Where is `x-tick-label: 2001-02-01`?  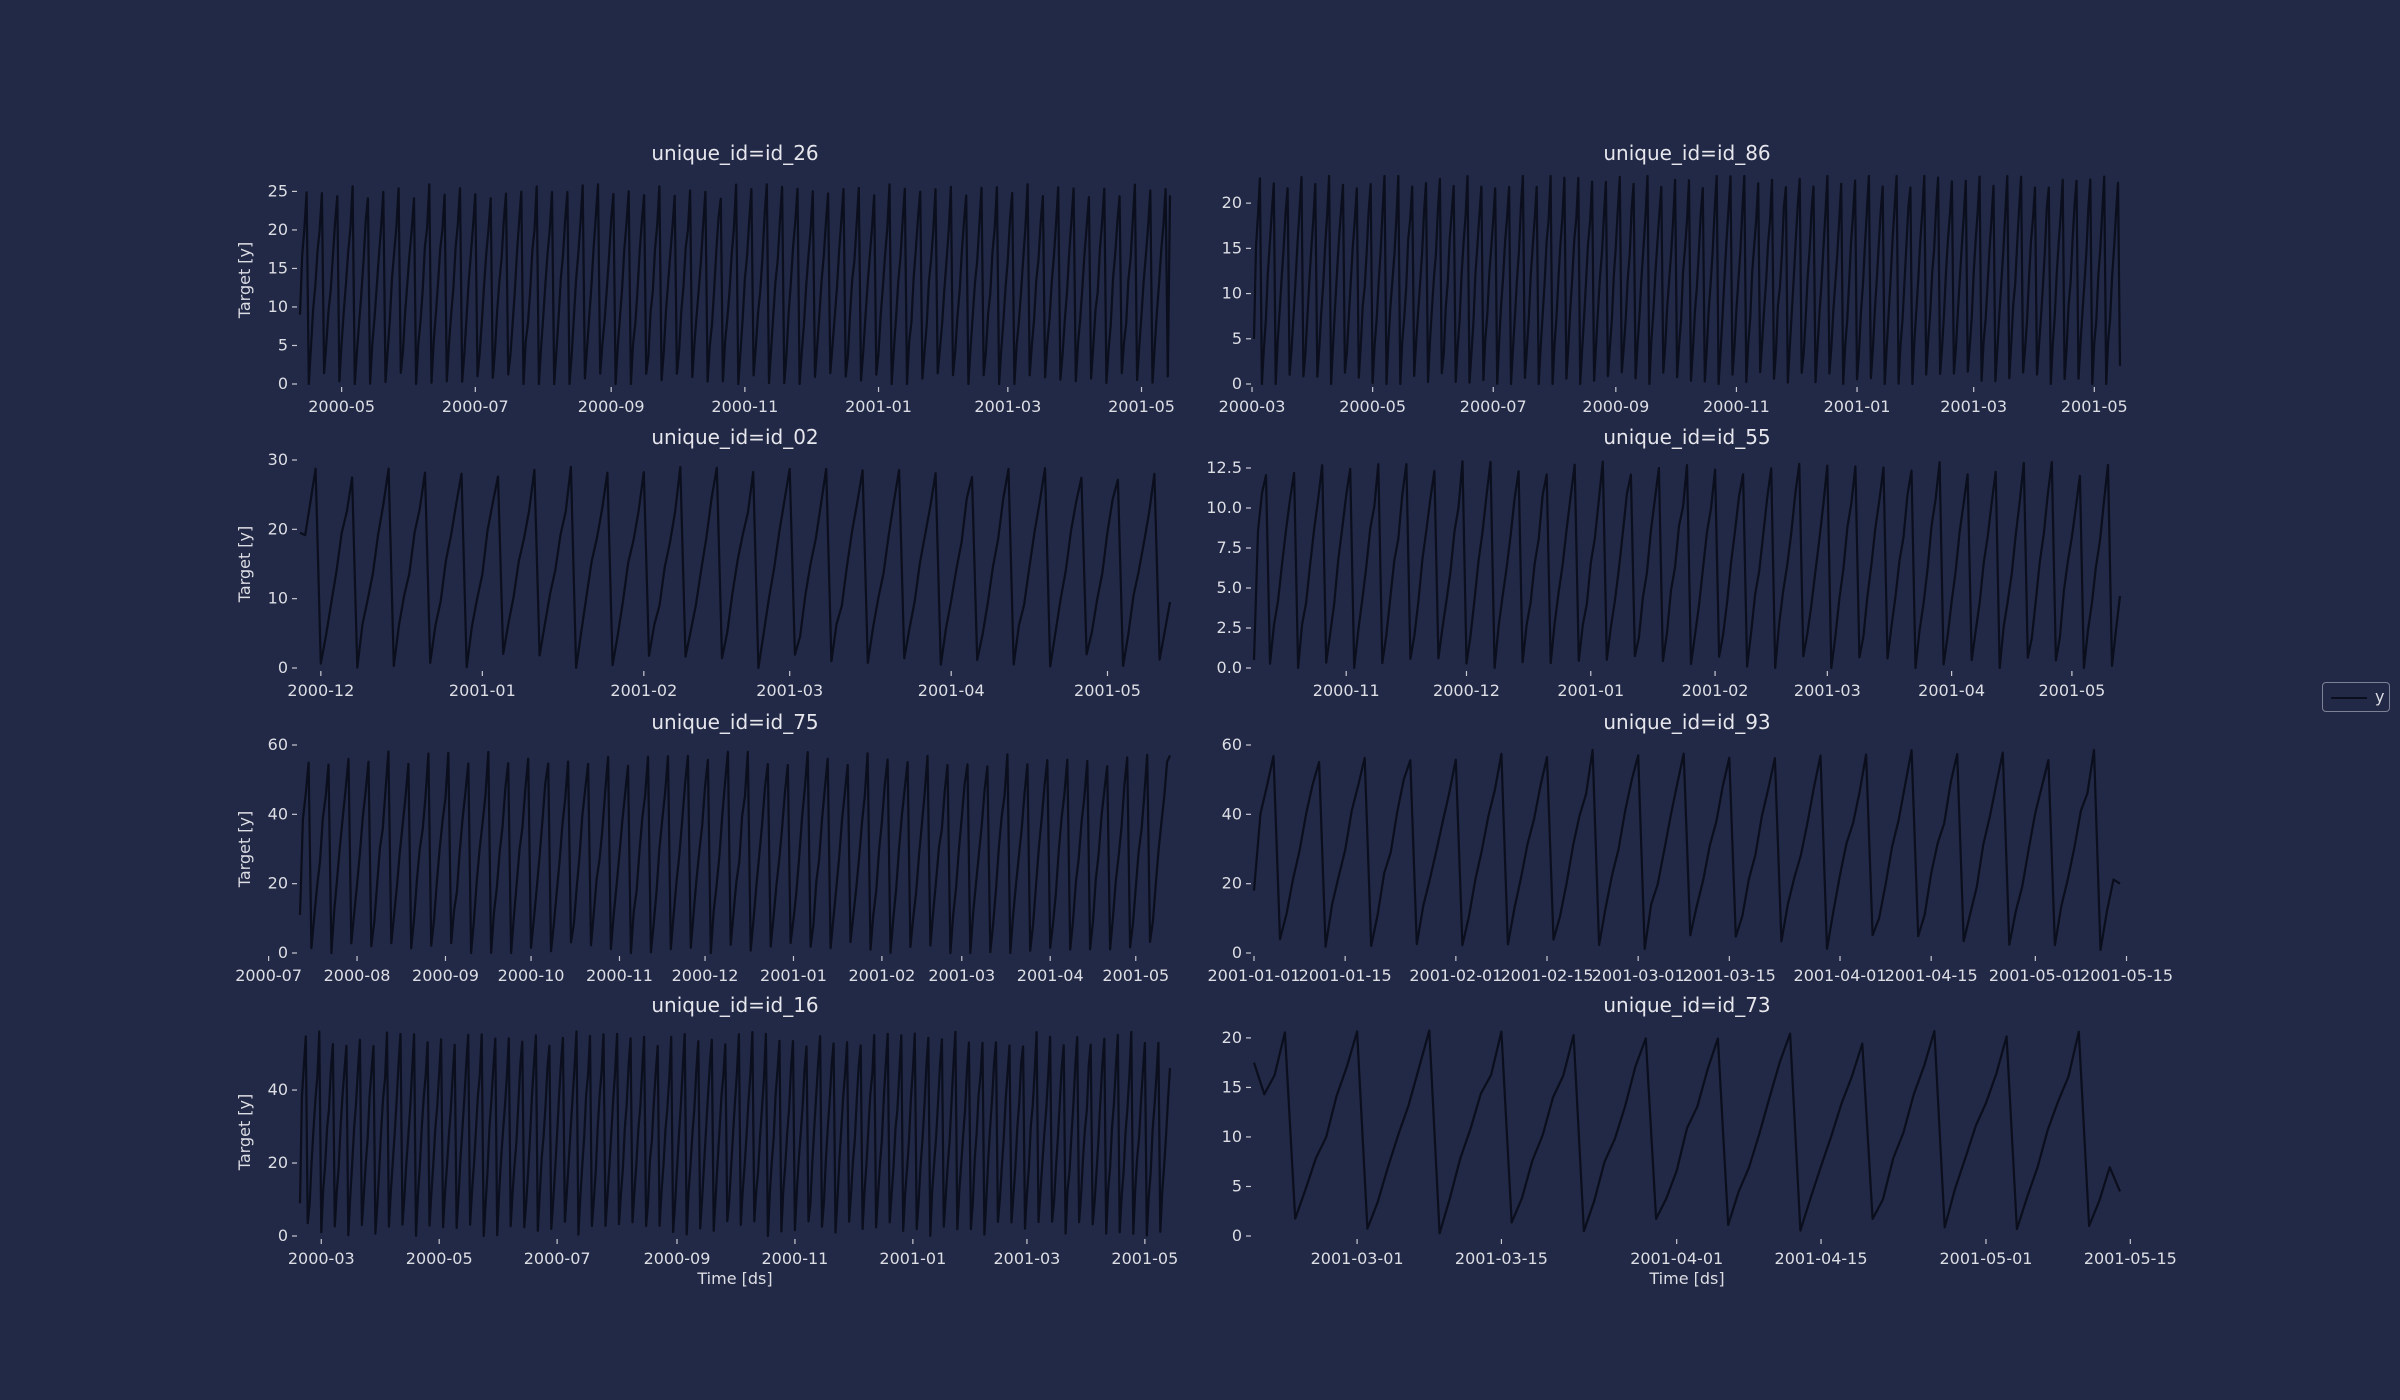 x-tick-label: 2001-02-01 is located at coordinates (1455, 975).